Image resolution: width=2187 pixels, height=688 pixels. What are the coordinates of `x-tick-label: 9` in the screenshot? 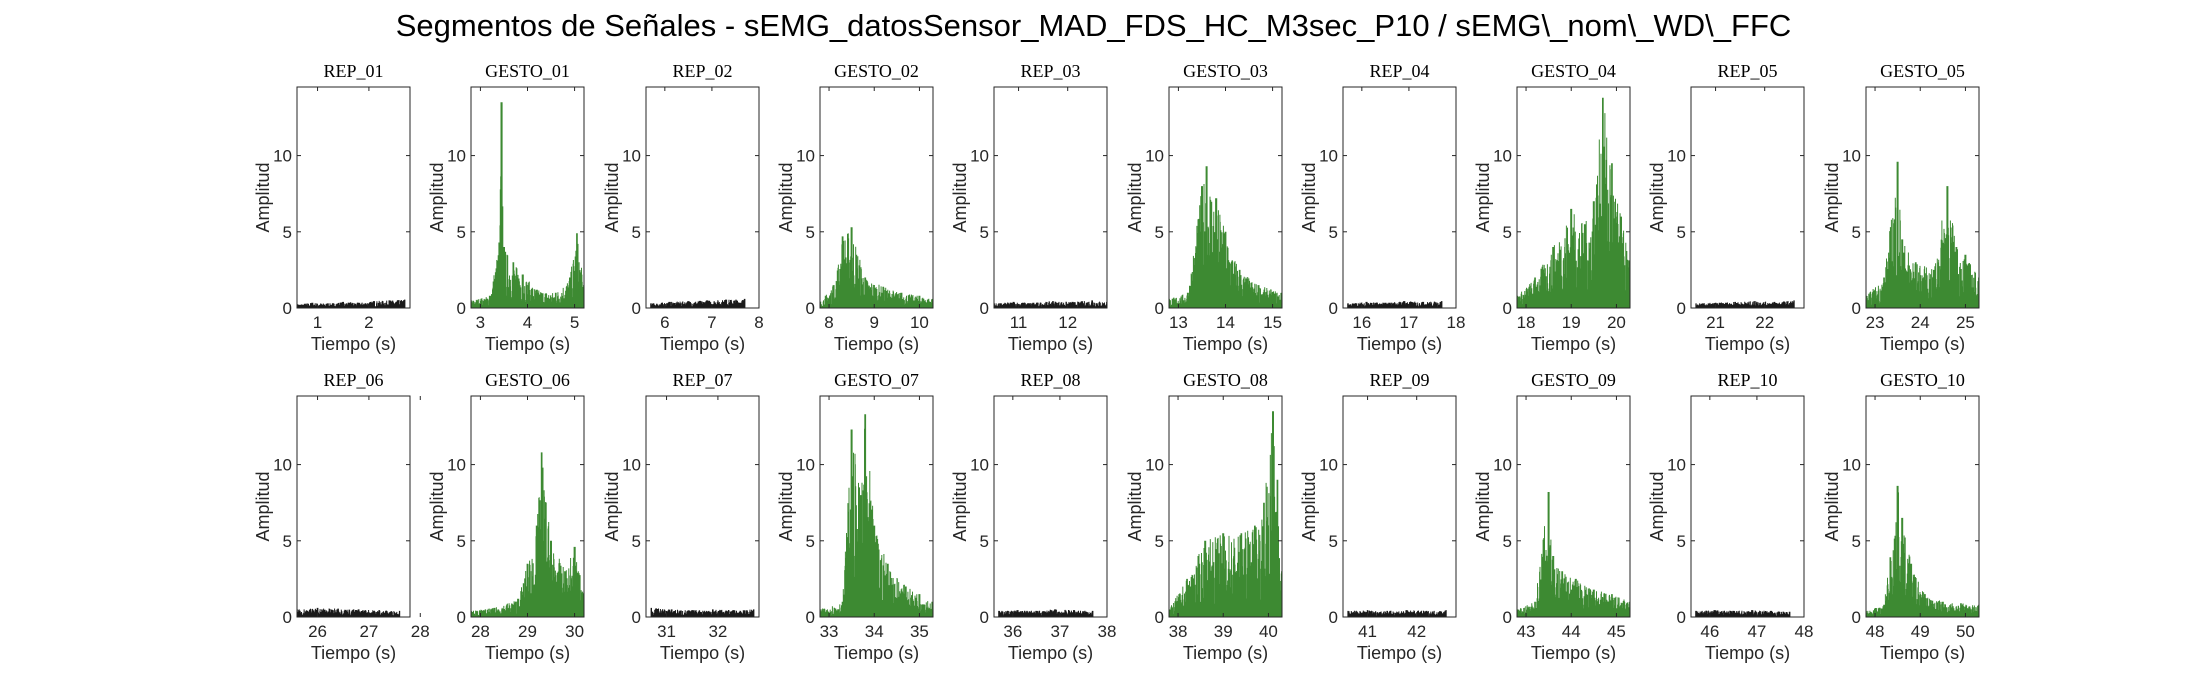 It's located at (874, 322).